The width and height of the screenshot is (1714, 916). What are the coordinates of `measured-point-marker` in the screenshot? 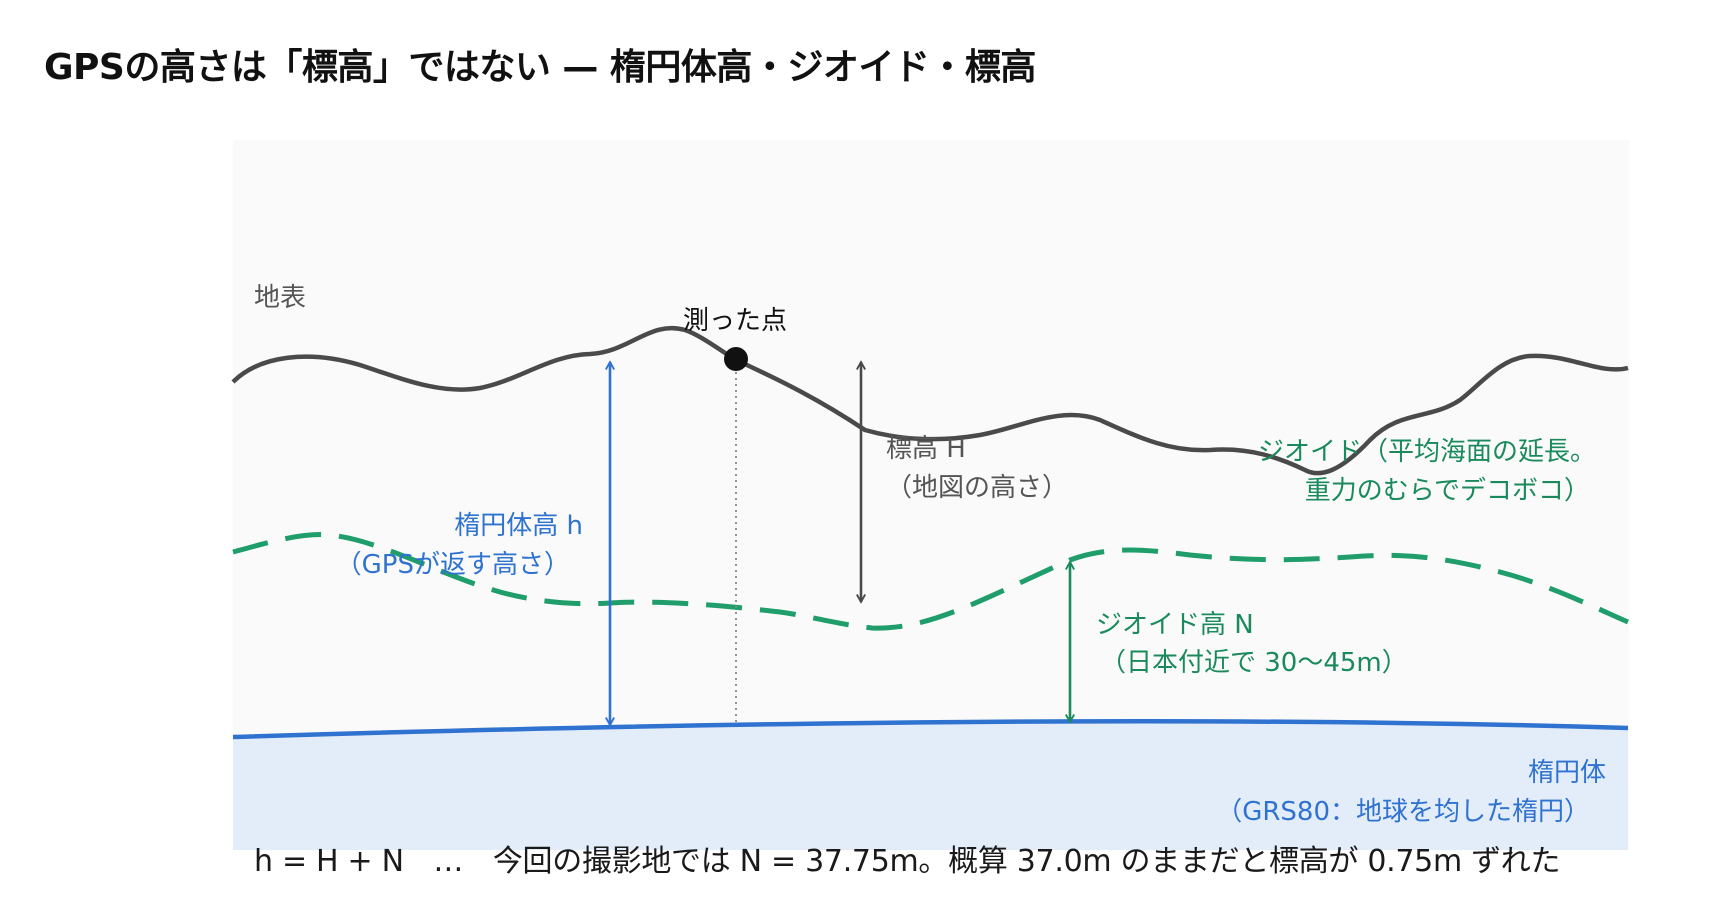 It's located at (736, 359).